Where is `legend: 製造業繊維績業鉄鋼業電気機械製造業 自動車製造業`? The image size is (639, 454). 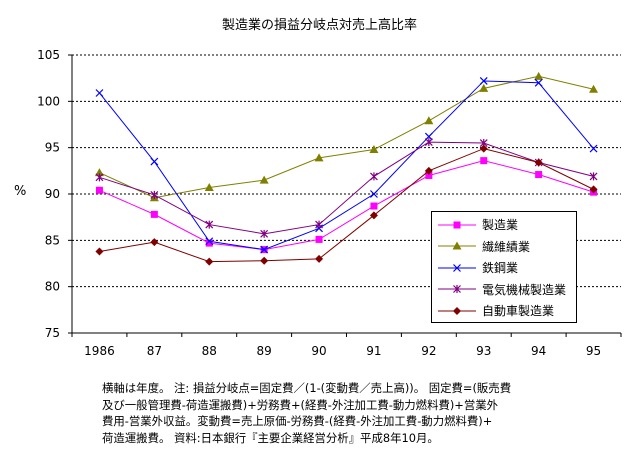
legend: 製造業繊維績業鉄鋼業電気機械製造業 自動車製造業 is located at coordinates (504, 267).